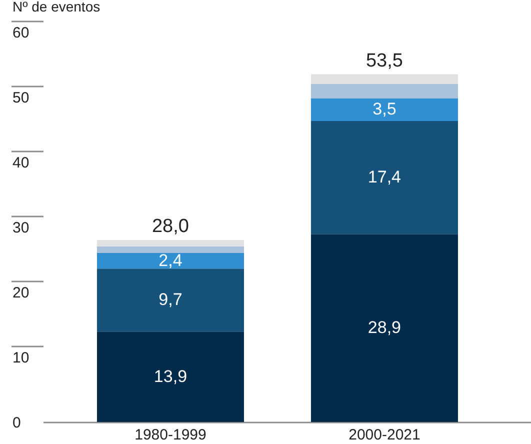 The height and width of the screenshot is (444, 531). What do you see at coordinates (56, 7) in the screenshot?
I see `y-axis-title: Nº de eventos` at bounding box center [56, 7].